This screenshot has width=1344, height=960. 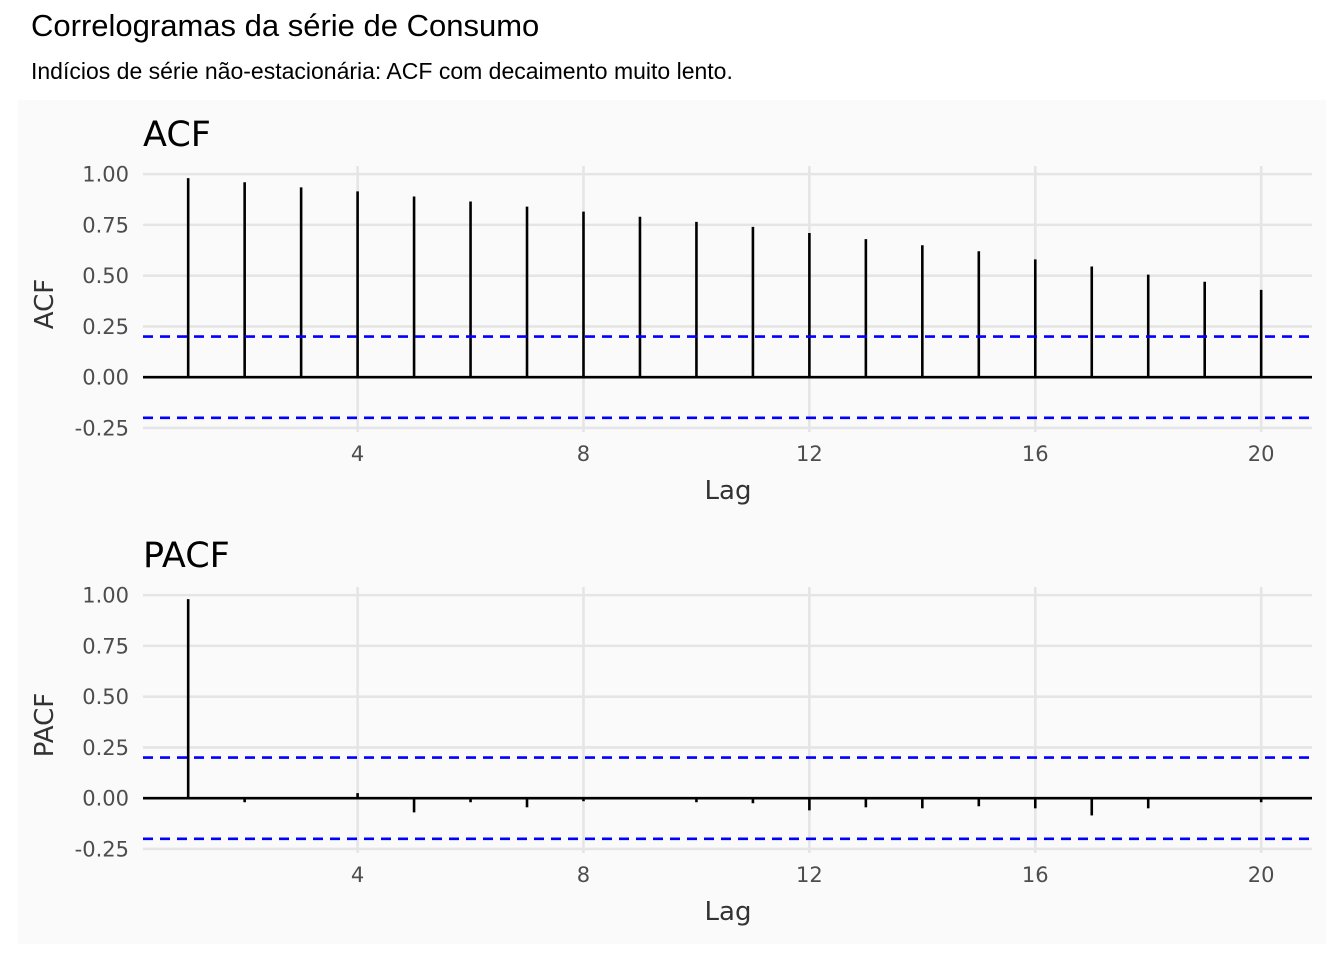 What do you see at coordinates (357, 454) in the screenshot?
I see `acf-x-tick-label: 4` at bounding box center [357, 454].